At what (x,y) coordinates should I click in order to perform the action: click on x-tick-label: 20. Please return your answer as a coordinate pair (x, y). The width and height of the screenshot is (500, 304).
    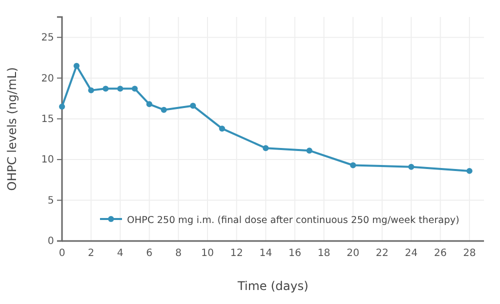
    Looking at the image, I should click on (353, 254).